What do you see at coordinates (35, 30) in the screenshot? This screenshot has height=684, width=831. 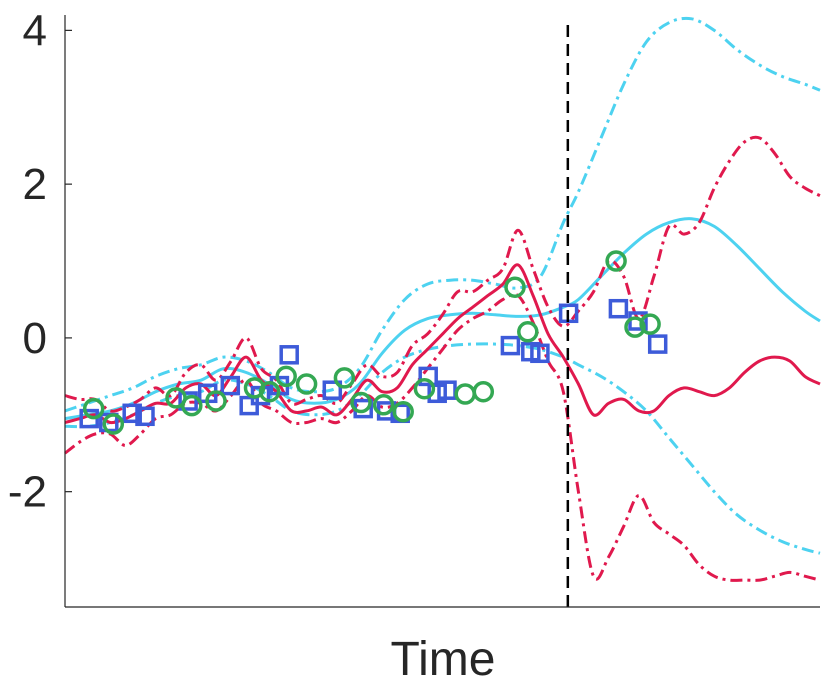 I see `y-tick-label-3: 4` at bounding box center [35, 30].